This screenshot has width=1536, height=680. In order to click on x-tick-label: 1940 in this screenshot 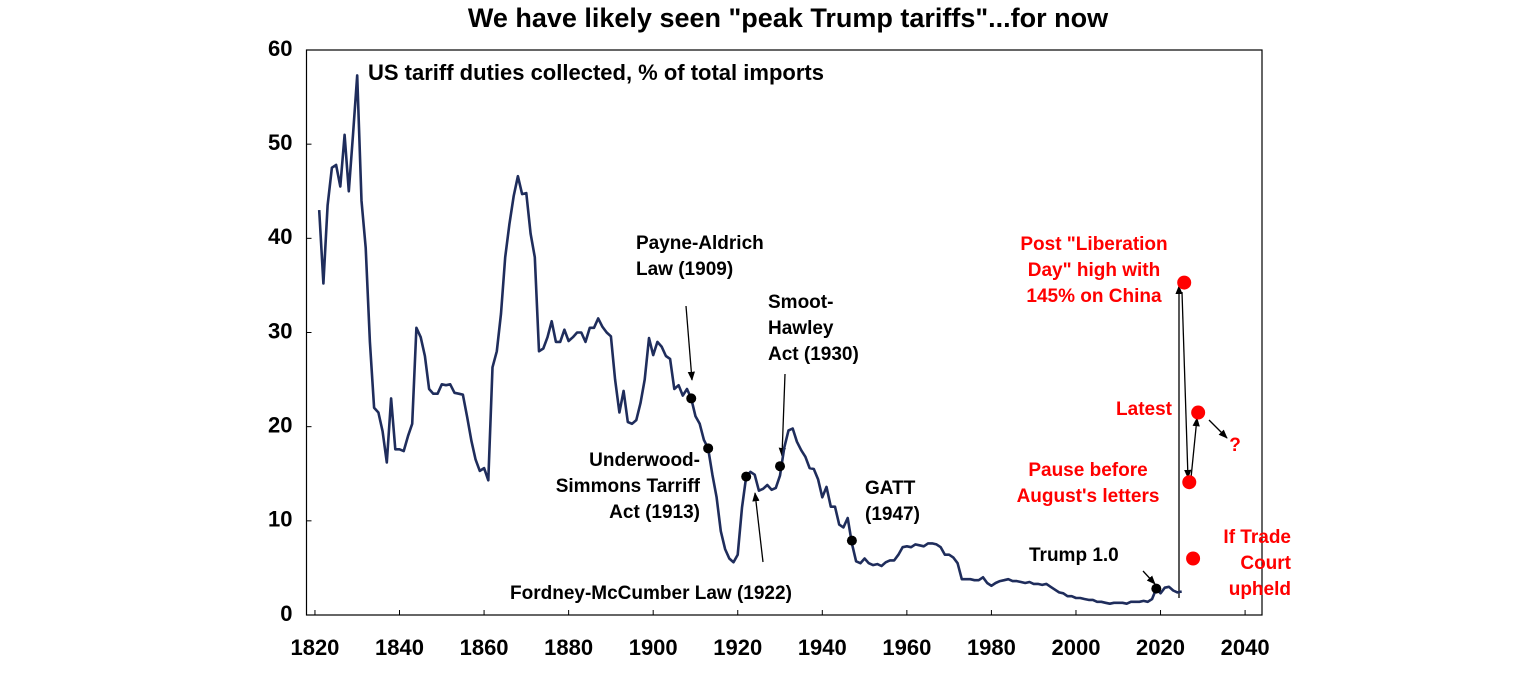, I will do `click(822, 647)`.